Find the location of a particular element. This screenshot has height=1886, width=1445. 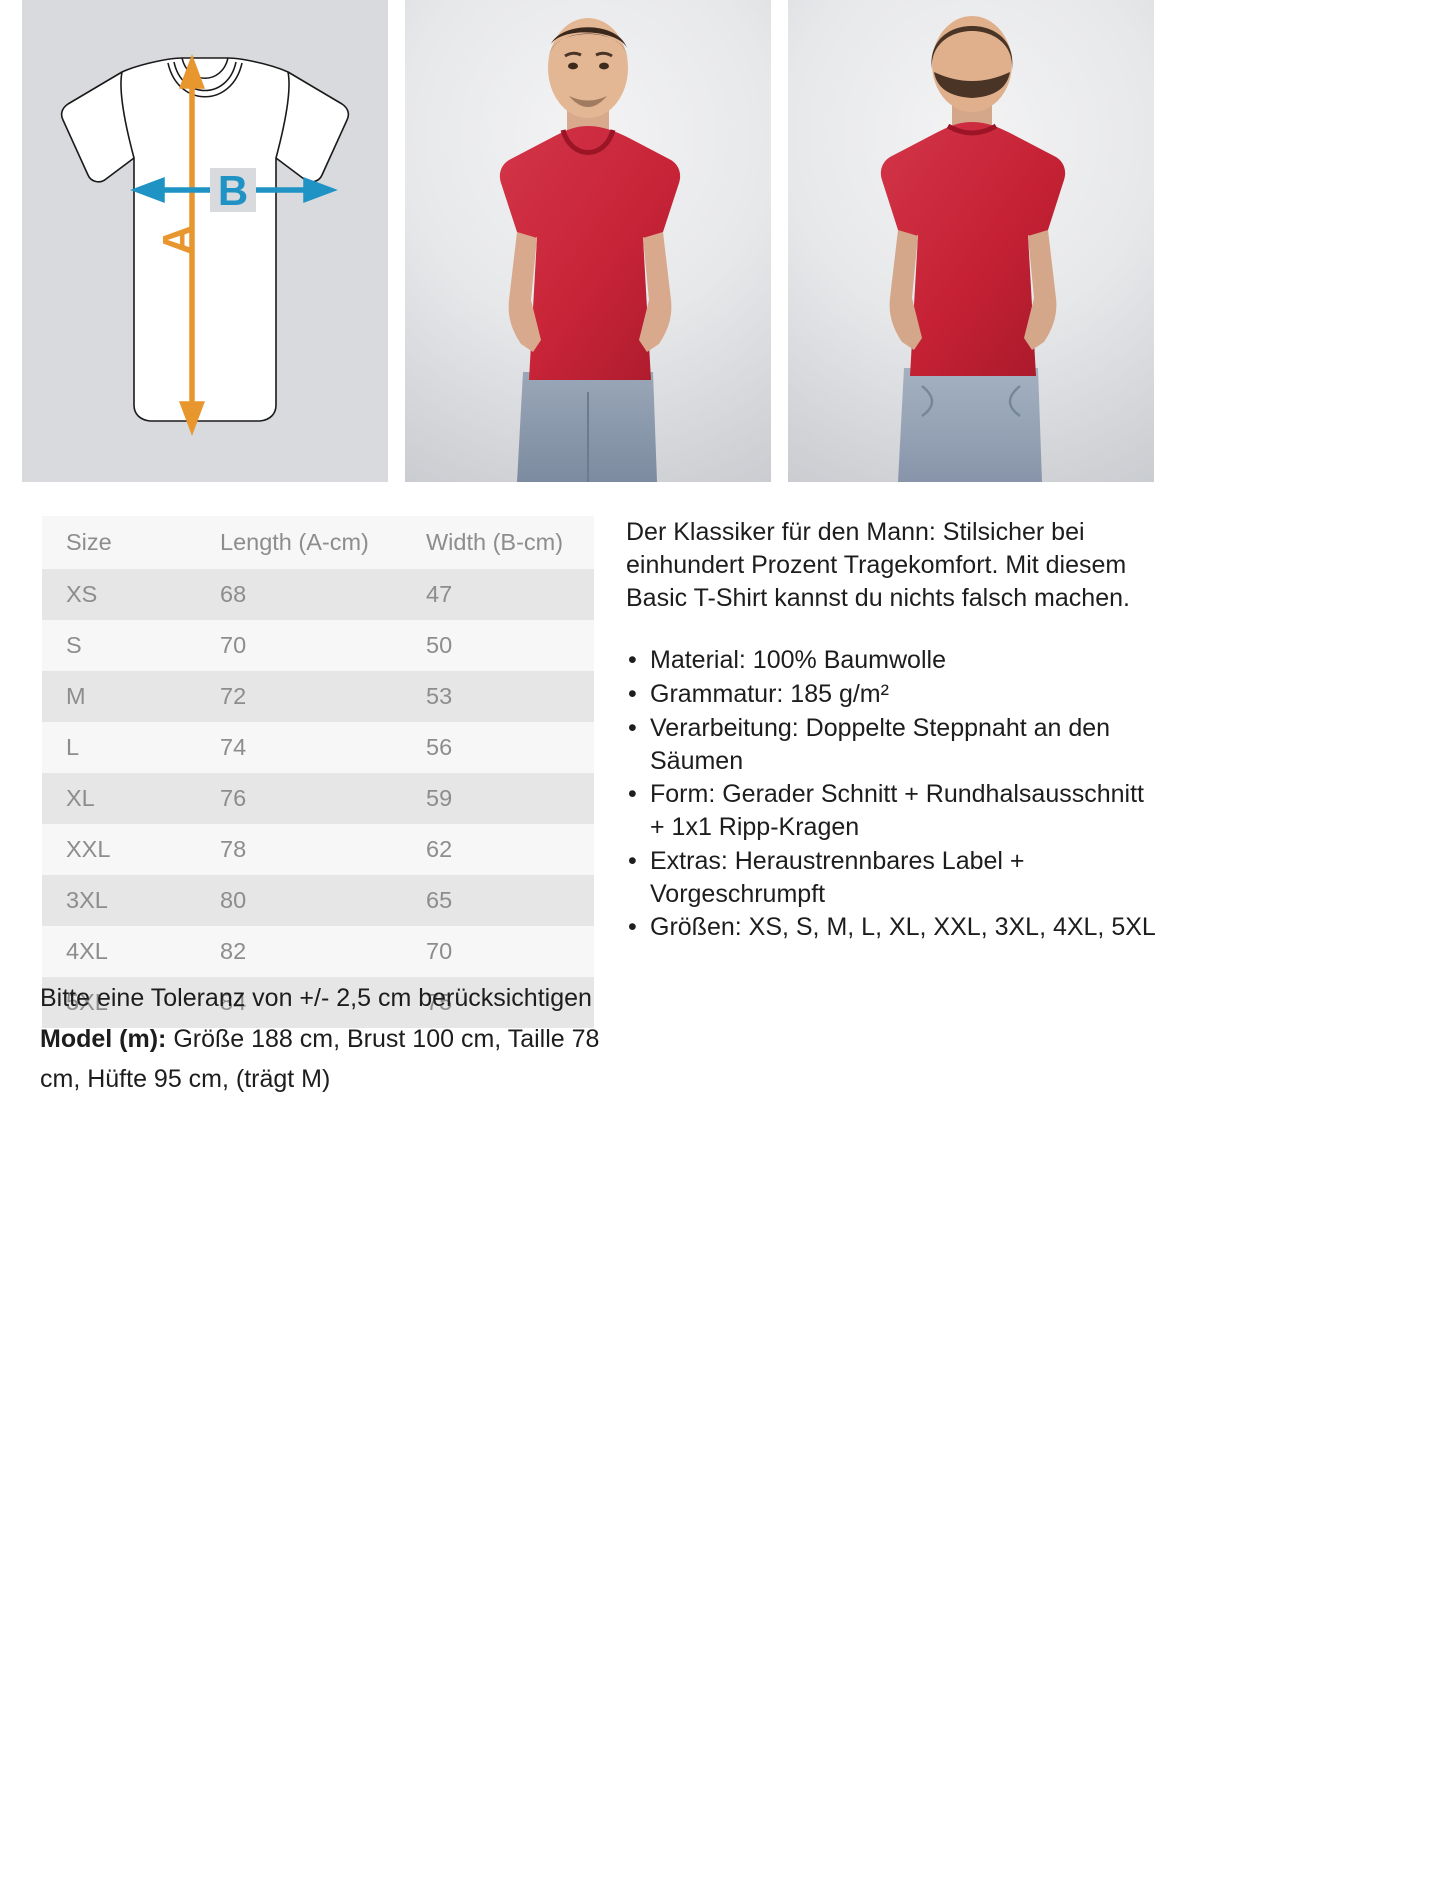

list-item: • Grammatur: 185 g/m² is located at coordinates (891, 694).